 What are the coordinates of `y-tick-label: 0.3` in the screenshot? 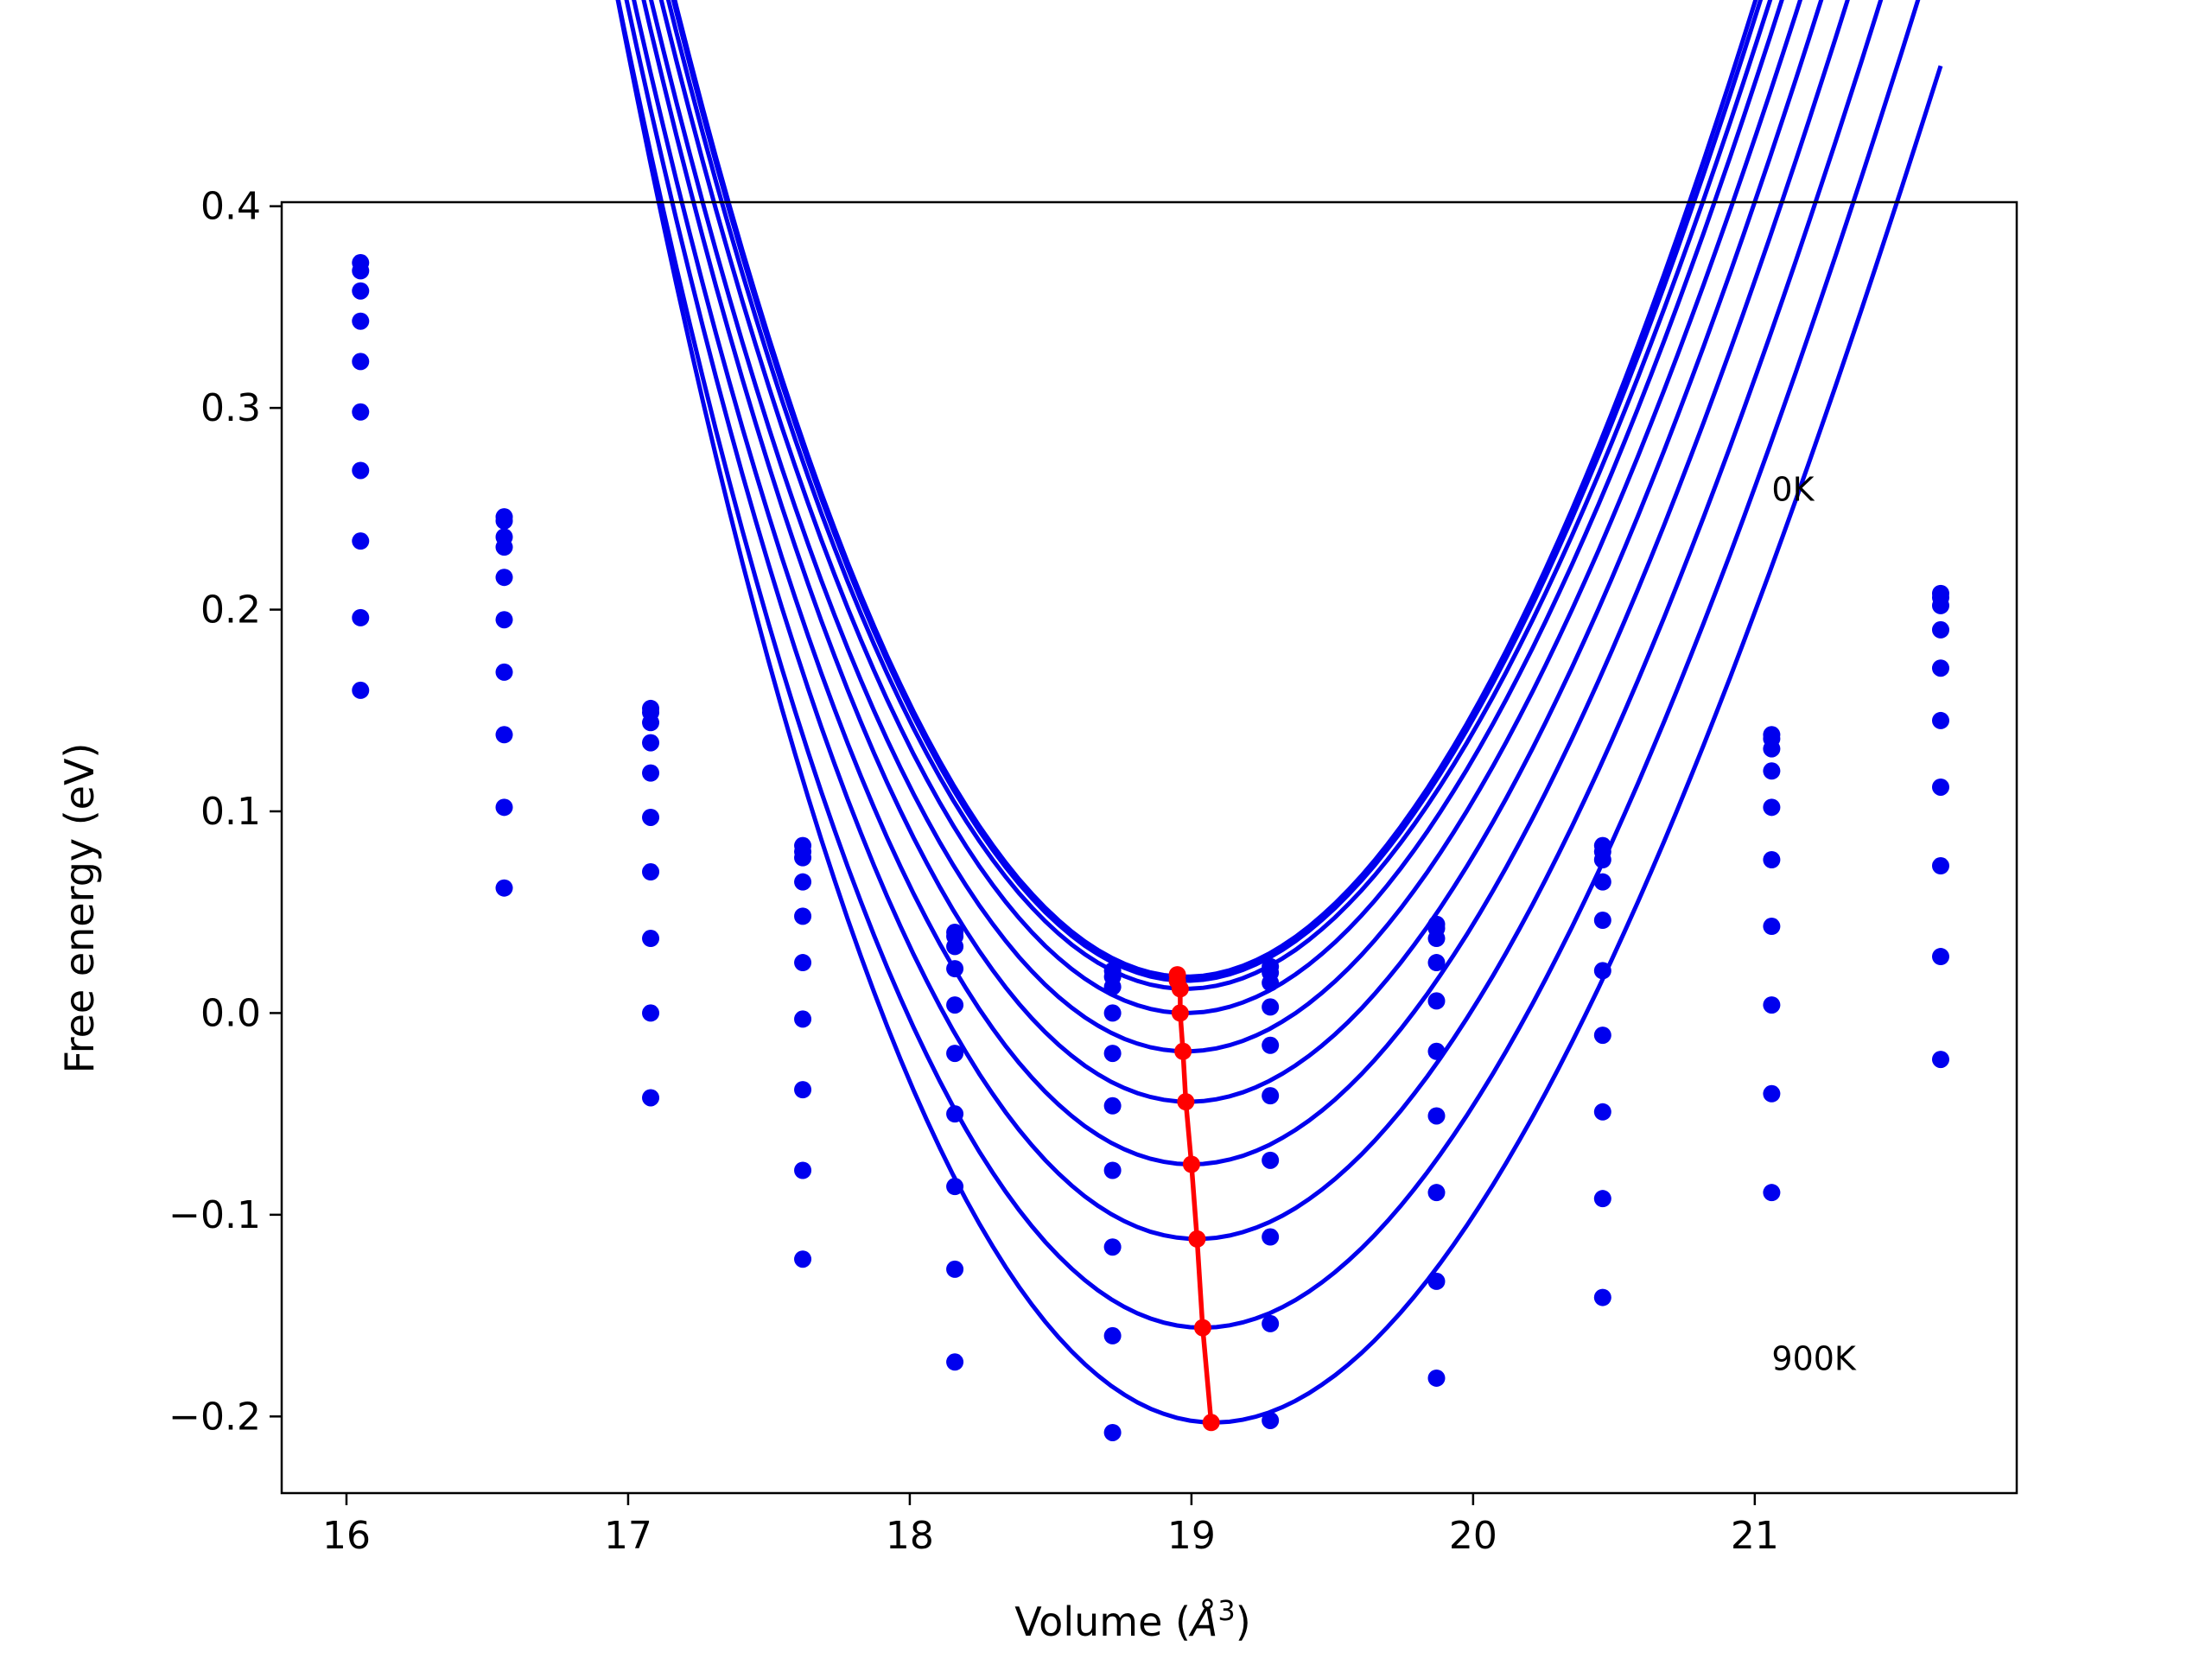 It's located at (231, 408).